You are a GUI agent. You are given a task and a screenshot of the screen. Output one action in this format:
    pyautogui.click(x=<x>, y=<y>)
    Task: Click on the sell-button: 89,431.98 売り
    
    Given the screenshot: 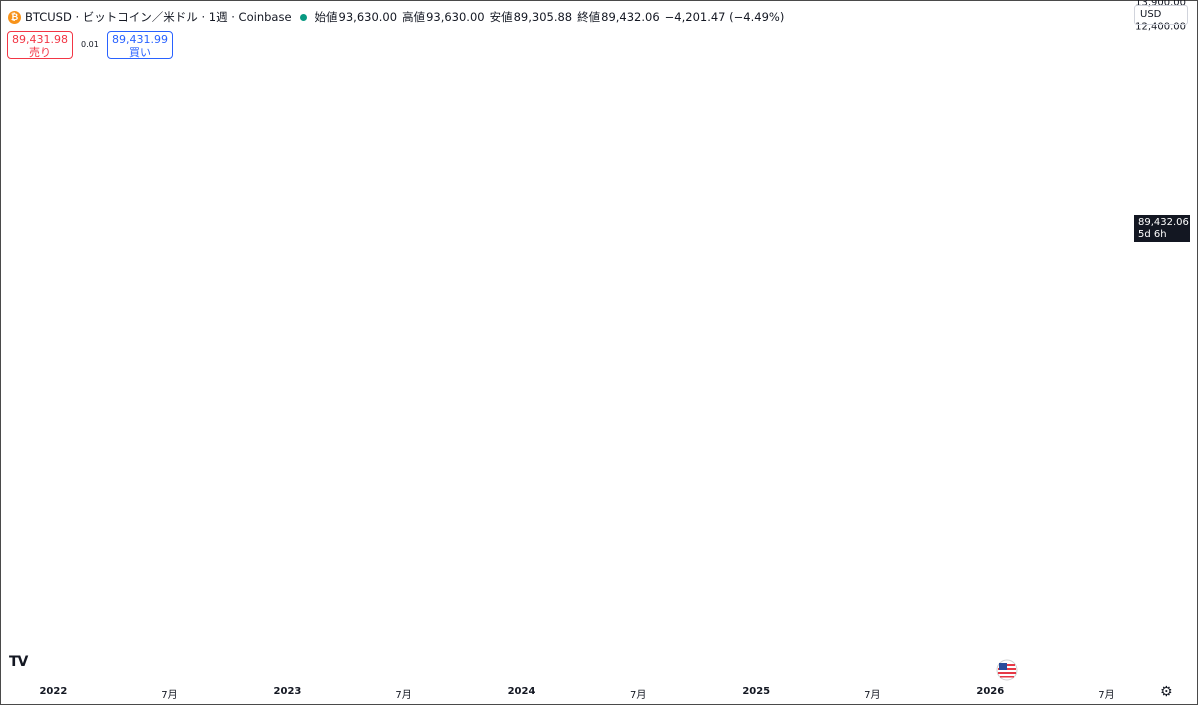 What is the action you would take?
    pyautogui.click(x=40, y=45)
    